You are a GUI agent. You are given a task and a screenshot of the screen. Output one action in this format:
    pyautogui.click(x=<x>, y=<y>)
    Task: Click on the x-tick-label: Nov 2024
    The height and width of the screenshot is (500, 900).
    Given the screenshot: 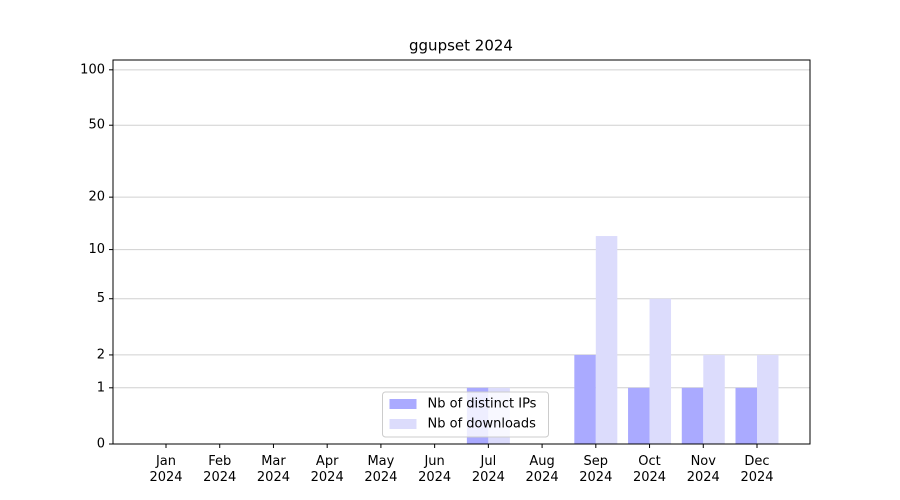 What is the action you would take?
    pyautogui.click(x=703, y=469)
    